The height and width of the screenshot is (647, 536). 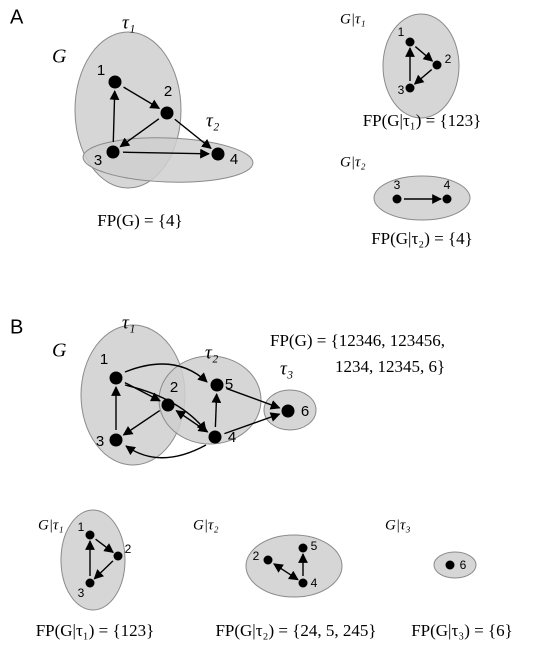 I want to click on set-label: τ₃, so click(x=286, y=368).